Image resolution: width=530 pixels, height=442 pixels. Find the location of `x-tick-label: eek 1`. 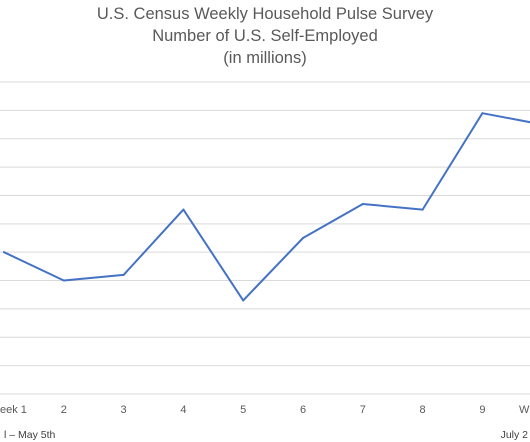

x-tick-label: eek 1 is located at coordinates (13, 410).